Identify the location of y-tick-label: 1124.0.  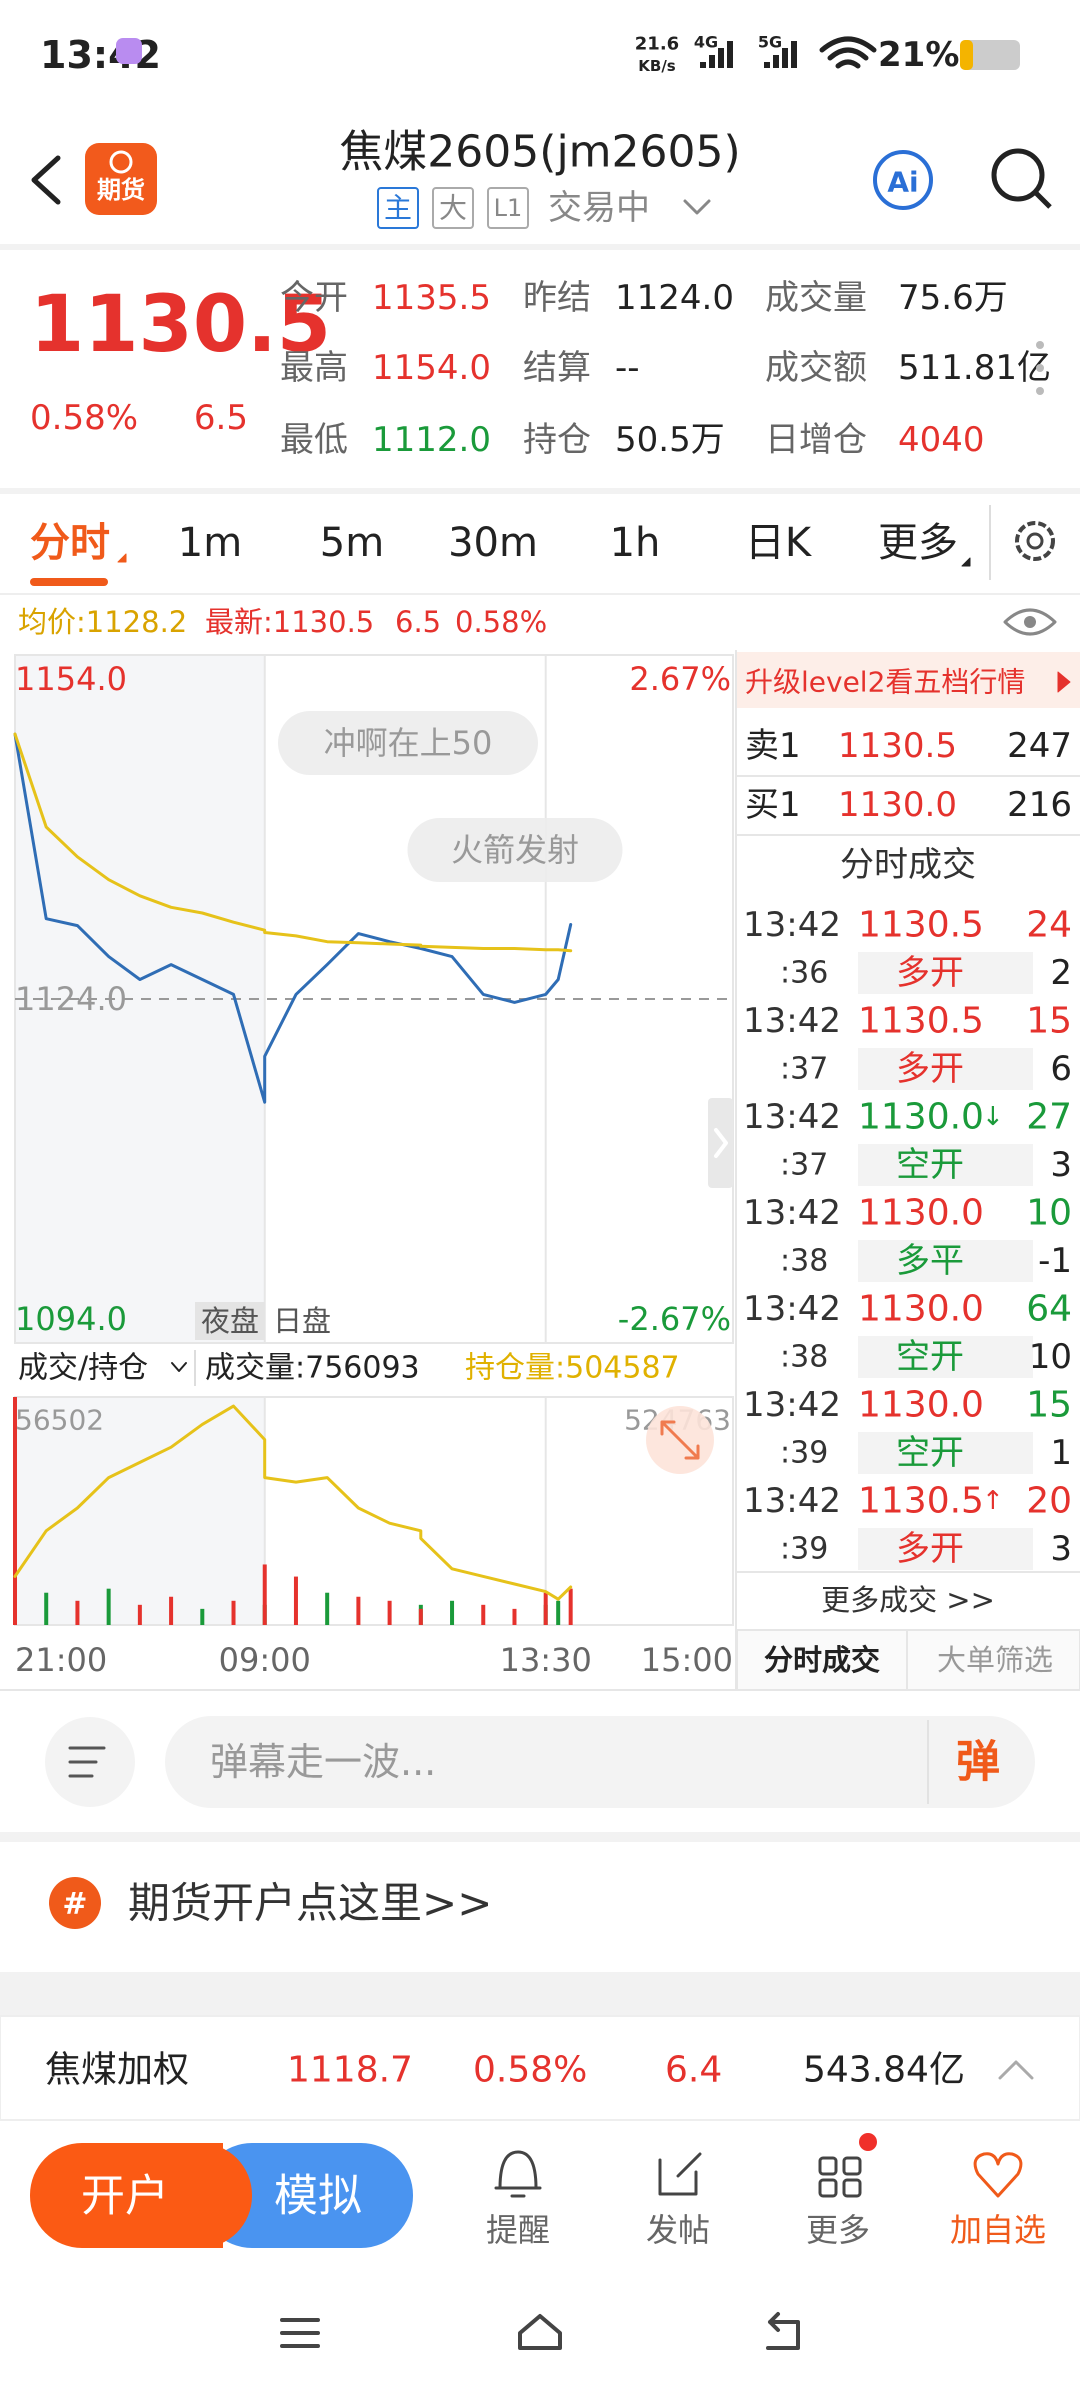
(71, 999).